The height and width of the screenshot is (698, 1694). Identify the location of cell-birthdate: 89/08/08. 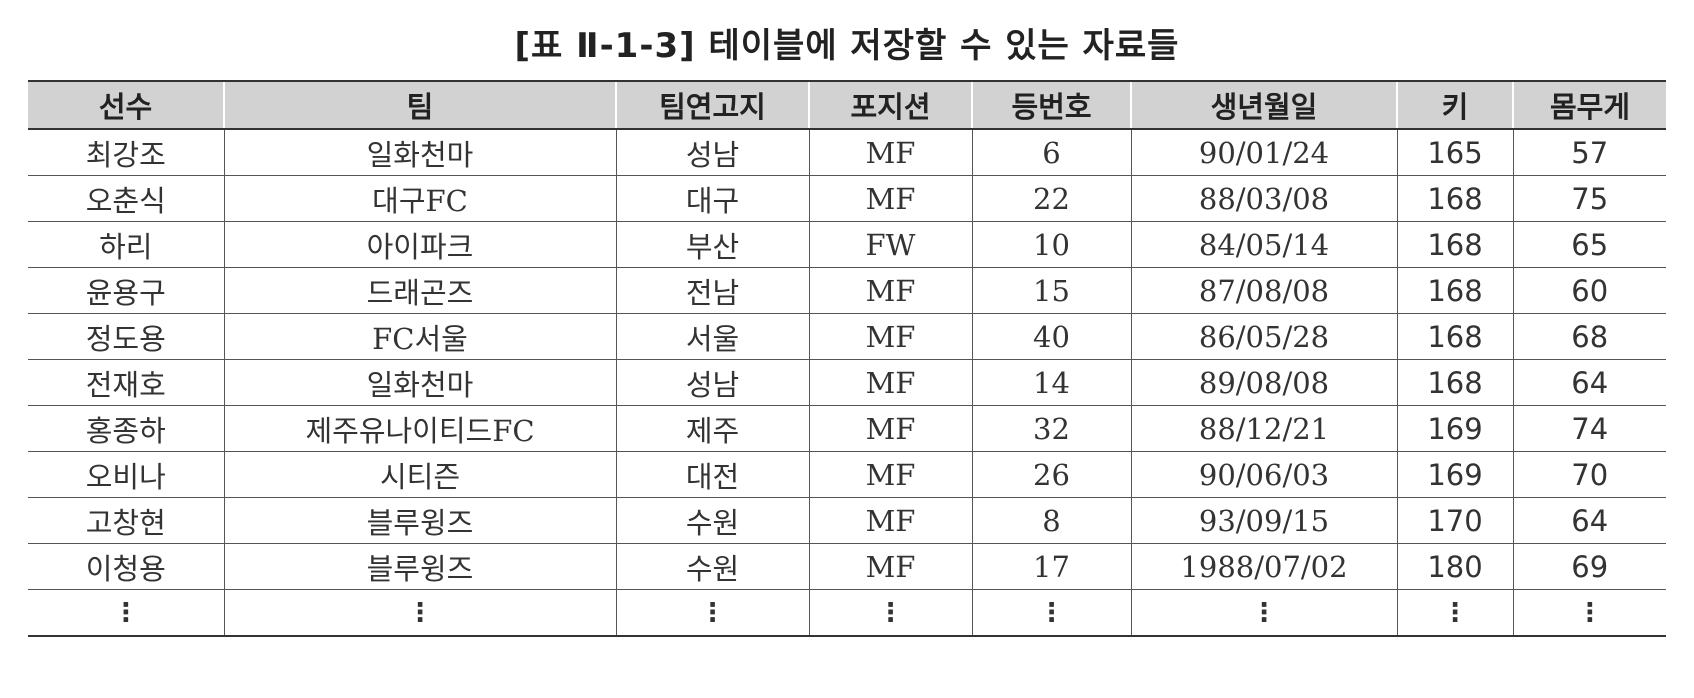
(1263, 382).